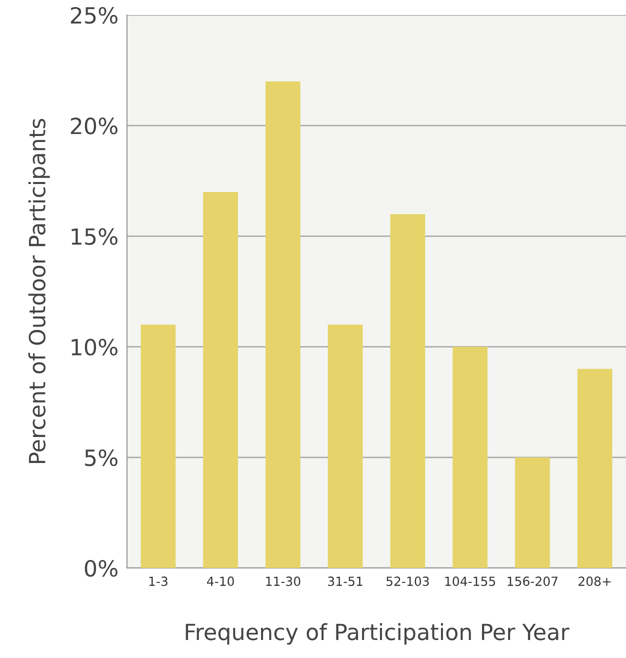  Describe the element at coordinates (378, 634) in the screenshot. I see `x-axis-title: Frequency of Participation Per Year` at that location.